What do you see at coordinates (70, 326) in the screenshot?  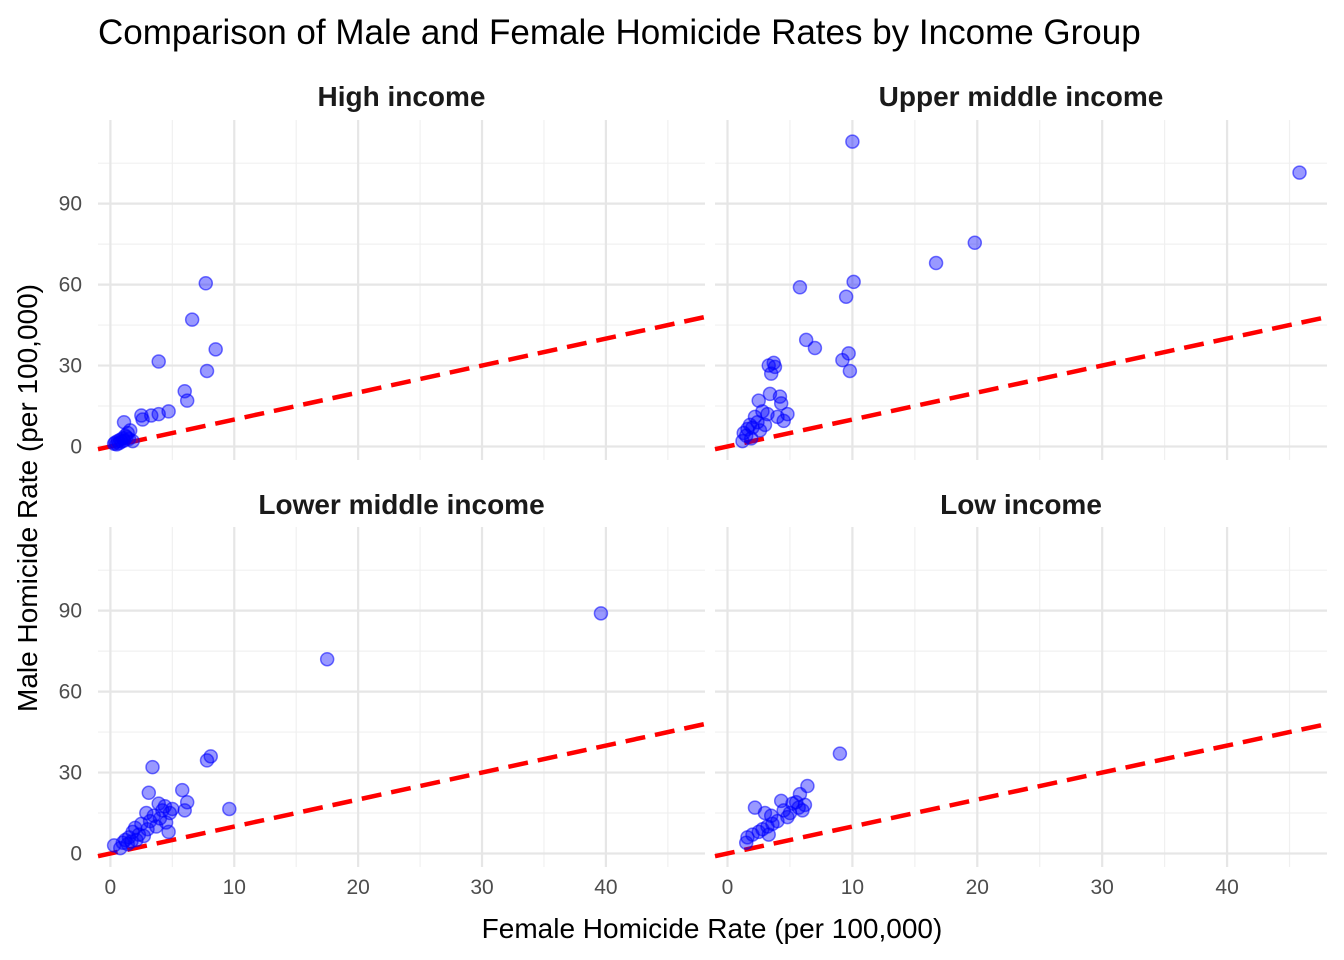 I see `y-axis-ticks-top-row: 0 30 60 90` at bounding box center [70, 326].